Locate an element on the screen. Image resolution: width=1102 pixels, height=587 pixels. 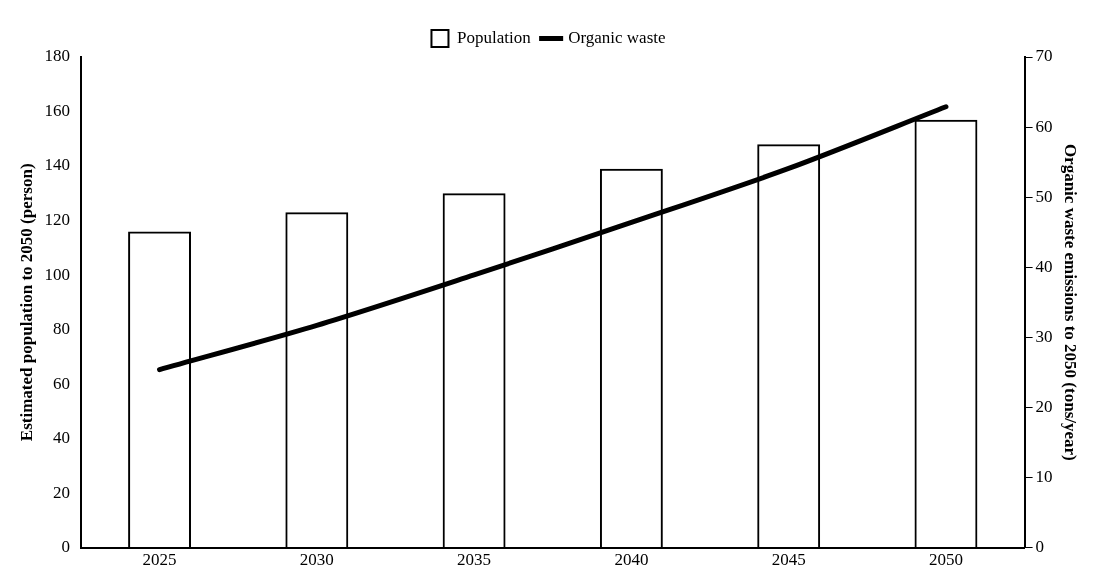
x-tick-label: 2035 is located at coordinates (474, 560).